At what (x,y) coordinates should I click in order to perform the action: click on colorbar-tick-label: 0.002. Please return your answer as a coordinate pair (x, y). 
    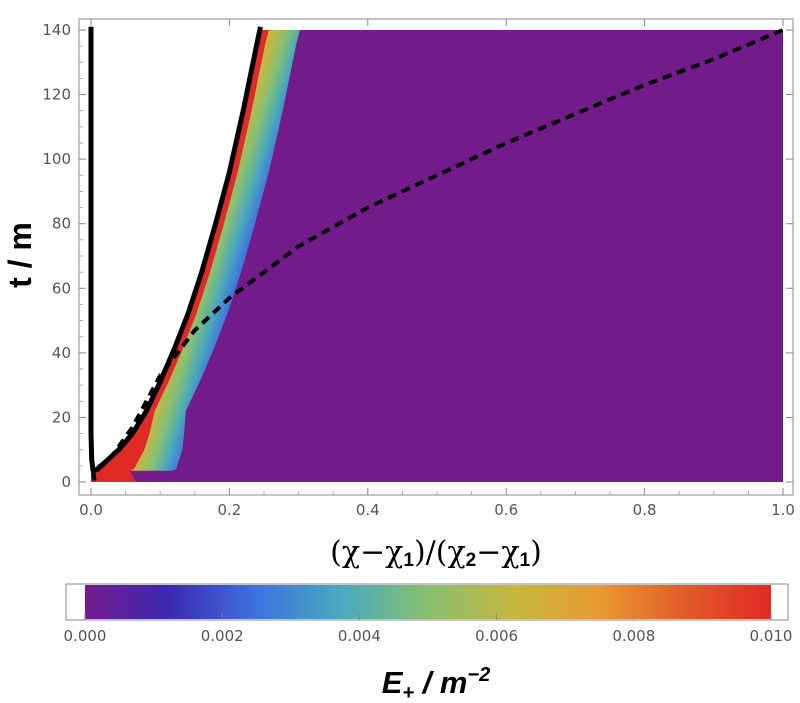
    Looking at the image, I should click on (222, 636).